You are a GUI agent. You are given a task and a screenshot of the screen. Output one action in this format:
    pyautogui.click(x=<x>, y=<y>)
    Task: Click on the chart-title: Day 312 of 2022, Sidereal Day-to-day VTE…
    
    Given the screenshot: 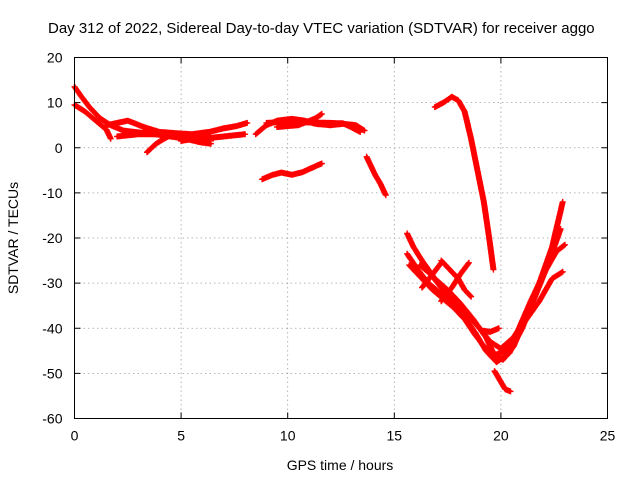 What is the action you would take?
    pyautogui.click(x=321, y=28)
    